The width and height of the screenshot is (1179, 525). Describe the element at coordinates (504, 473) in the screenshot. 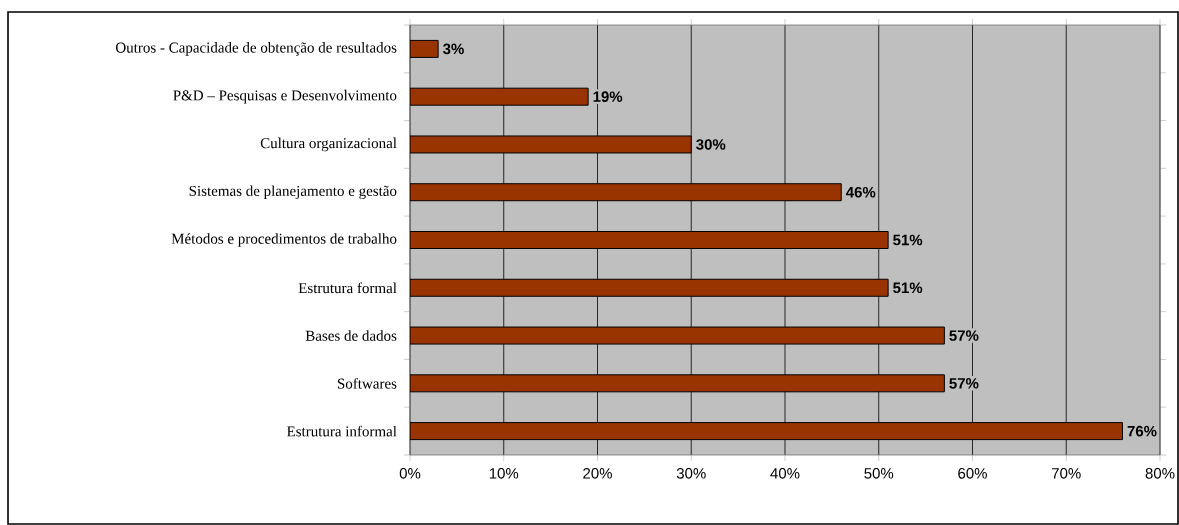

I see `x-tick-label: 10%` at that location.